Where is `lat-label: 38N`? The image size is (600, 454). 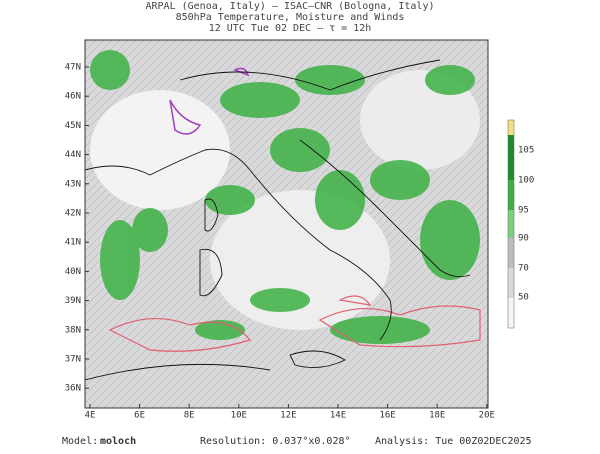 lat-label: 38N is located at coordinates (73, 330).